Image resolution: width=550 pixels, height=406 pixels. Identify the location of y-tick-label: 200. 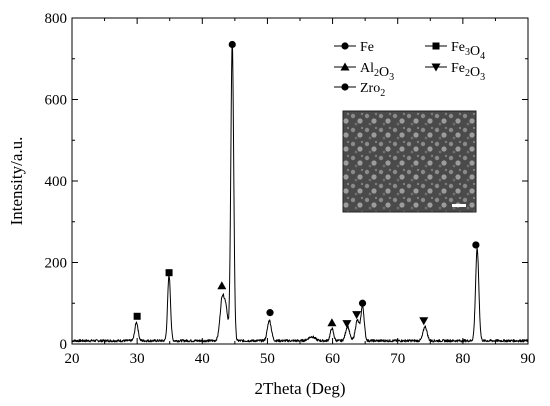
(56, 264).